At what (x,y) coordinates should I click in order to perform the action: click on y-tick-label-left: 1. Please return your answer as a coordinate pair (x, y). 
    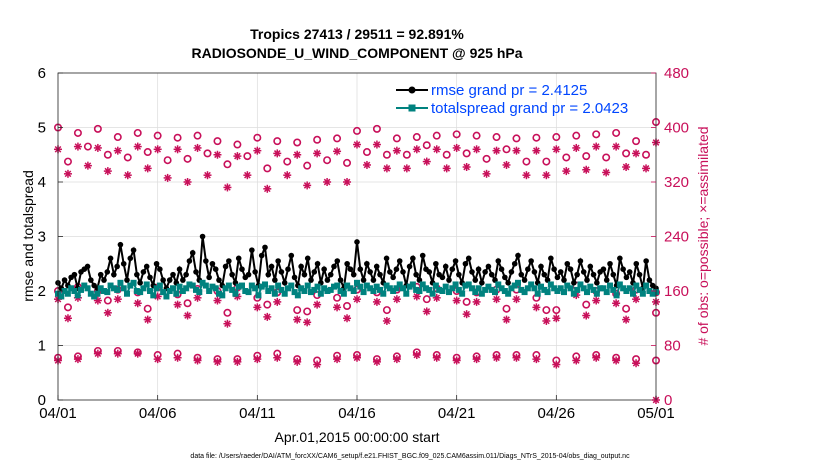
    Looking at the image, I should click on (42, 346).